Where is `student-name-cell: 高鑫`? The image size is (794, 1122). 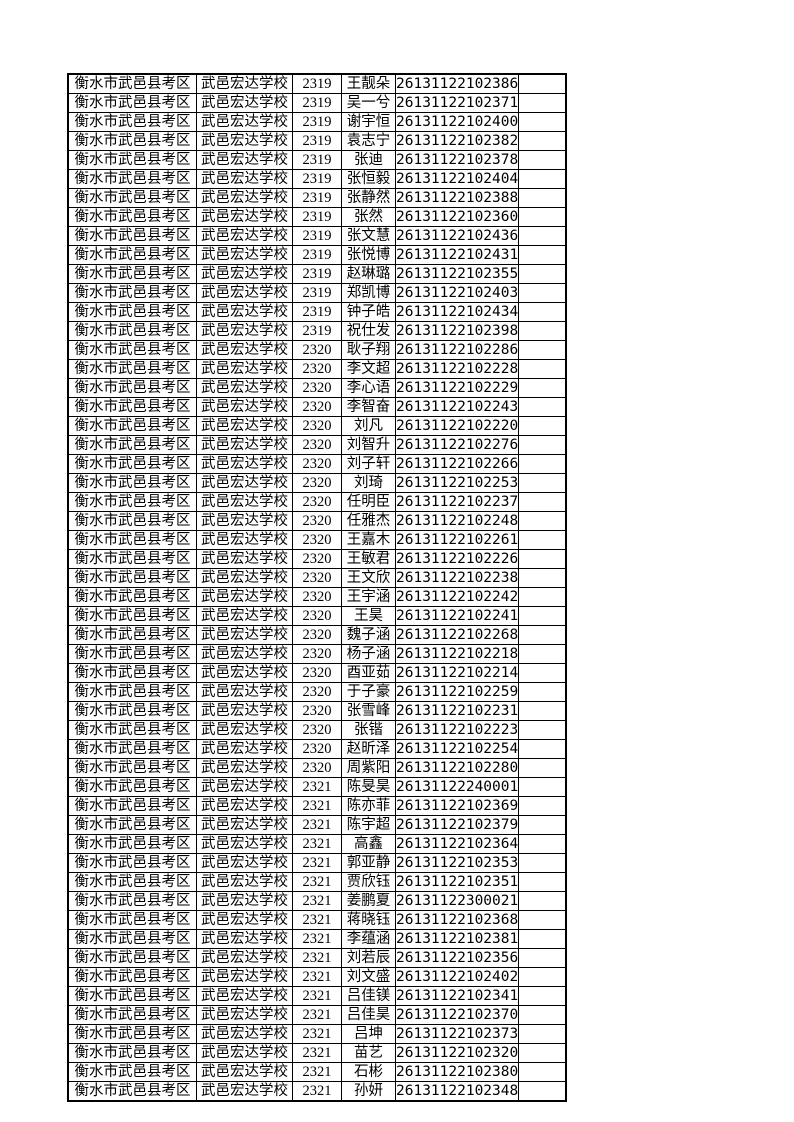
student-name-cell: 高鑫 is located at coordinates (368, 844).